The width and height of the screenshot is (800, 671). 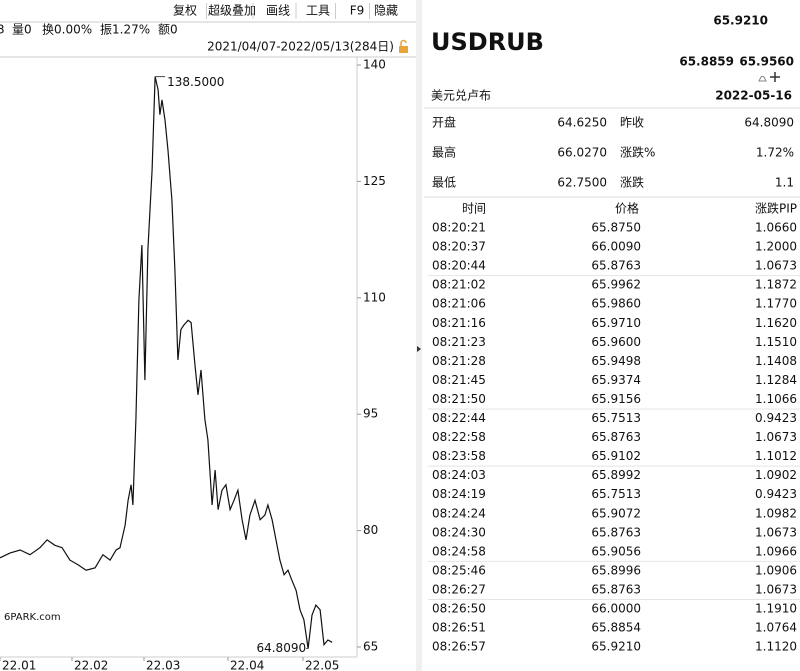 What do you see at coordinates (632, 182) in the screenshot?
I see `stat-label: 涨跌` at bounding box center [632, 182].